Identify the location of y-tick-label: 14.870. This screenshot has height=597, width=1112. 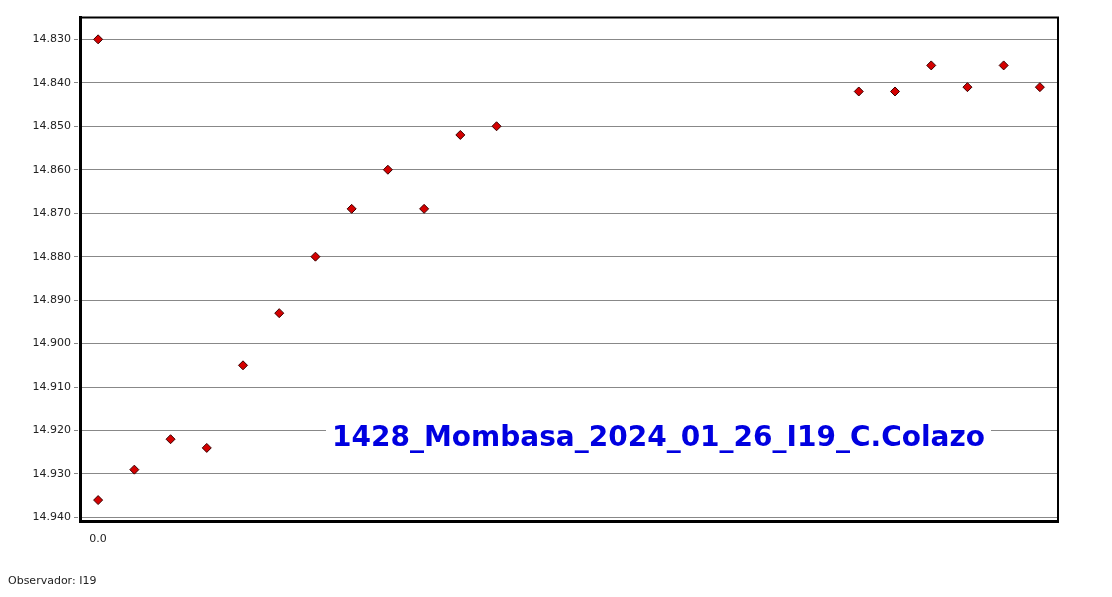
(51, 213).